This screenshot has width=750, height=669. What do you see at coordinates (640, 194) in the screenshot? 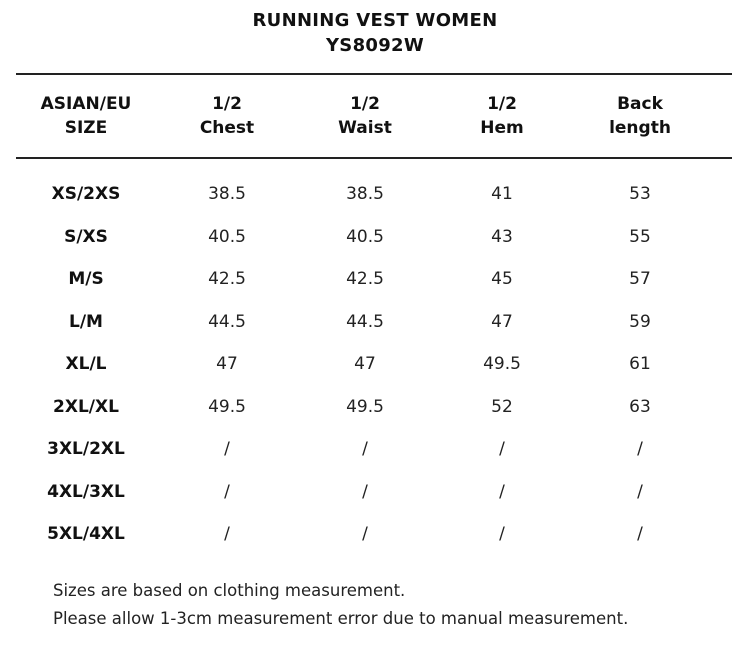
I see `back-value: 53` at bounding box center [640, 194].